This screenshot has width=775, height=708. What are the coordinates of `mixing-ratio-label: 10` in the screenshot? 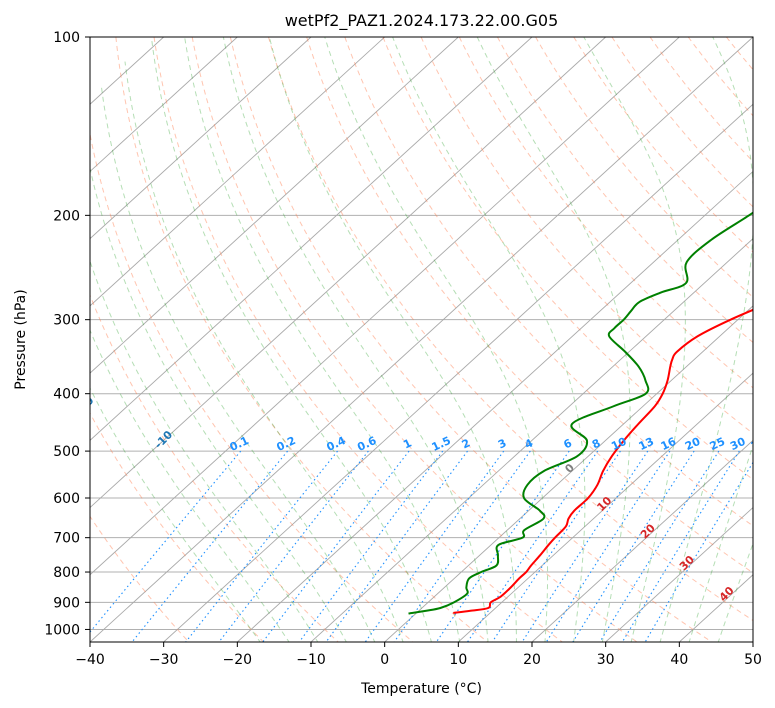 It's located at (619, 444).